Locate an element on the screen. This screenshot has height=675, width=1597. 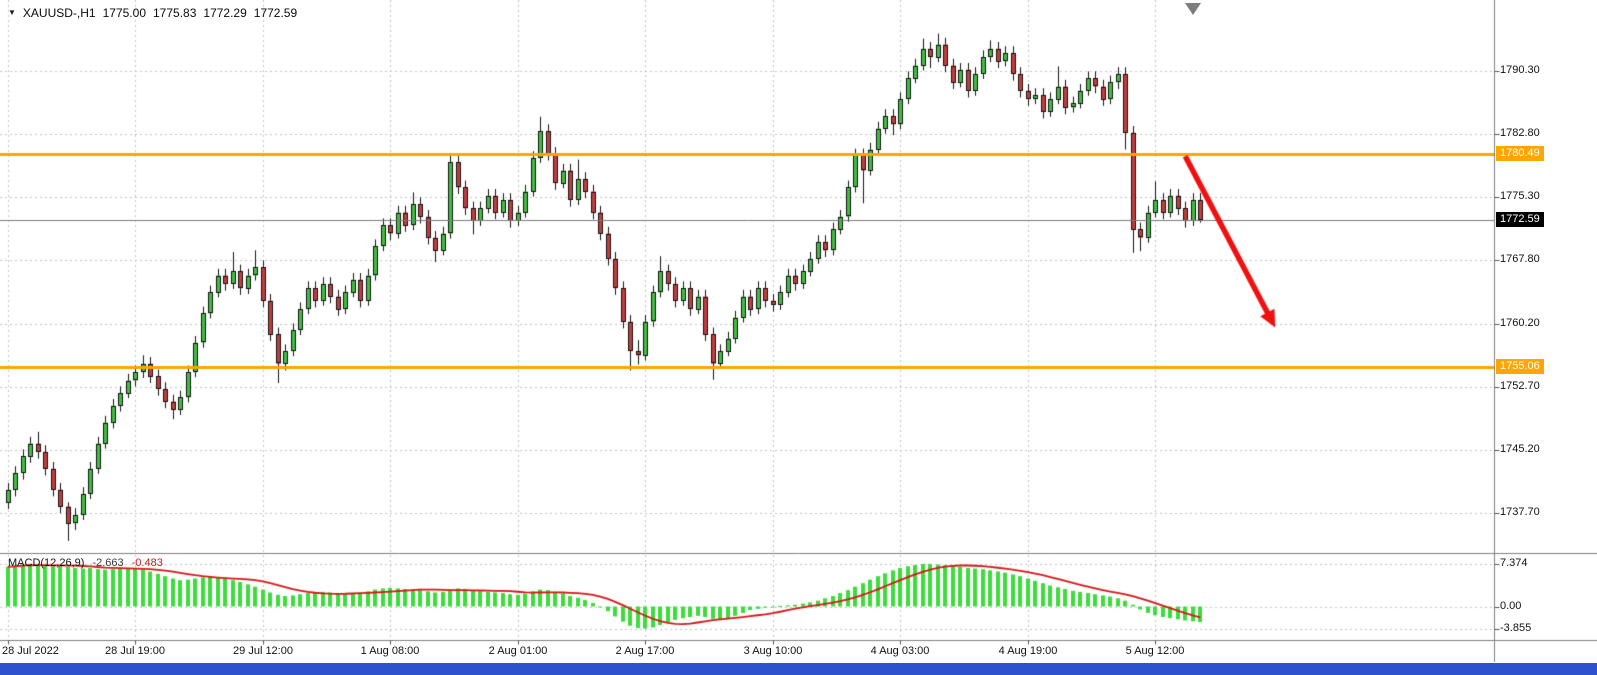
price-axis-tick: 1775.30 is located at coordinates (1520, 196).